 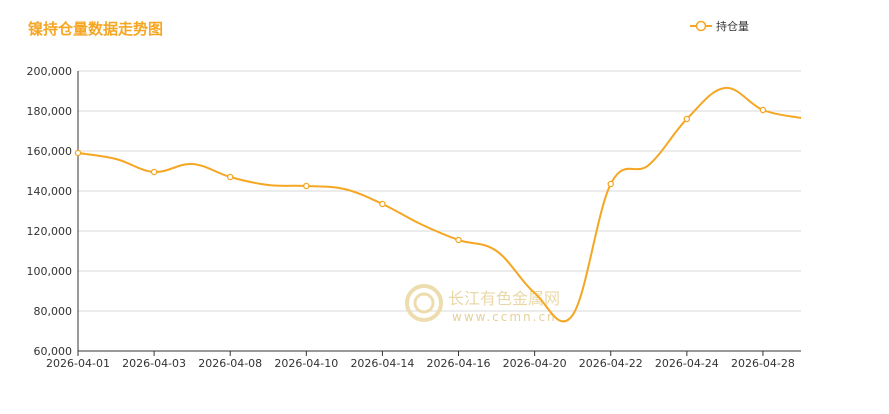 I want to click on y-tick-label: 180,000, so click(x=50, y=111).